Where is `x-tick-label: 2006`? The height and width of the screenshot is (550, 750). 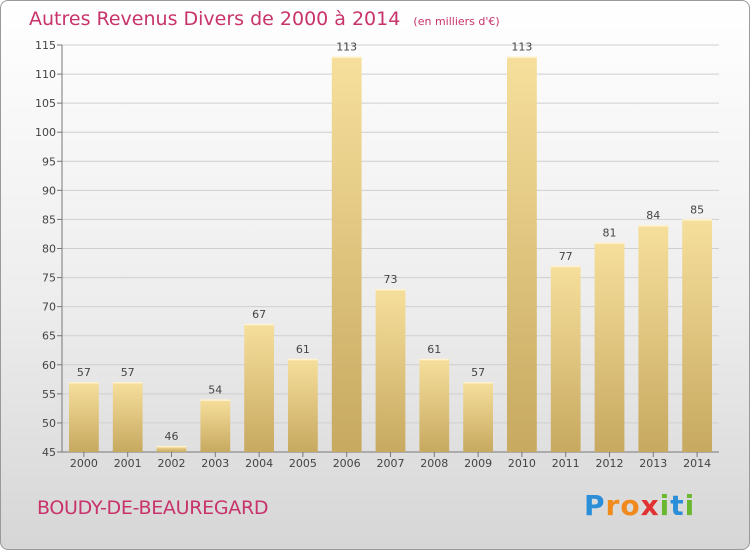 x-tick-label: 2006 is located at coordinates (347, 463).